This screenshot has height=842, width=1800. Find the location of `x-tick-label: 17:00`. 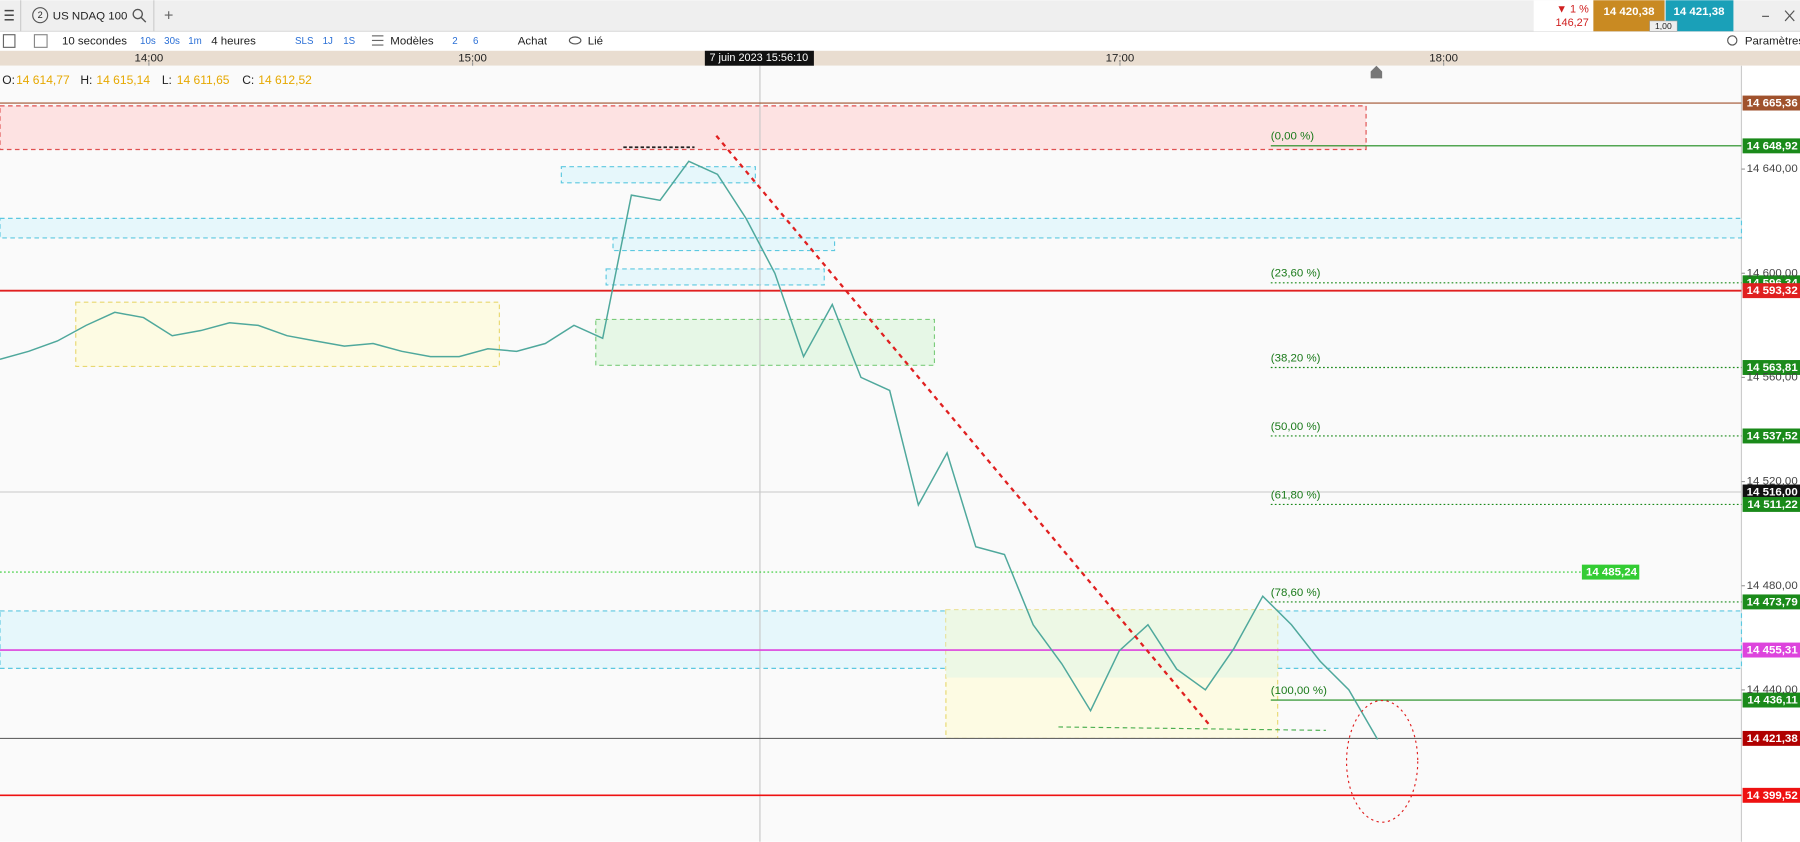

x-tick-label: 17:00 is located at coordinates (1120, 58).